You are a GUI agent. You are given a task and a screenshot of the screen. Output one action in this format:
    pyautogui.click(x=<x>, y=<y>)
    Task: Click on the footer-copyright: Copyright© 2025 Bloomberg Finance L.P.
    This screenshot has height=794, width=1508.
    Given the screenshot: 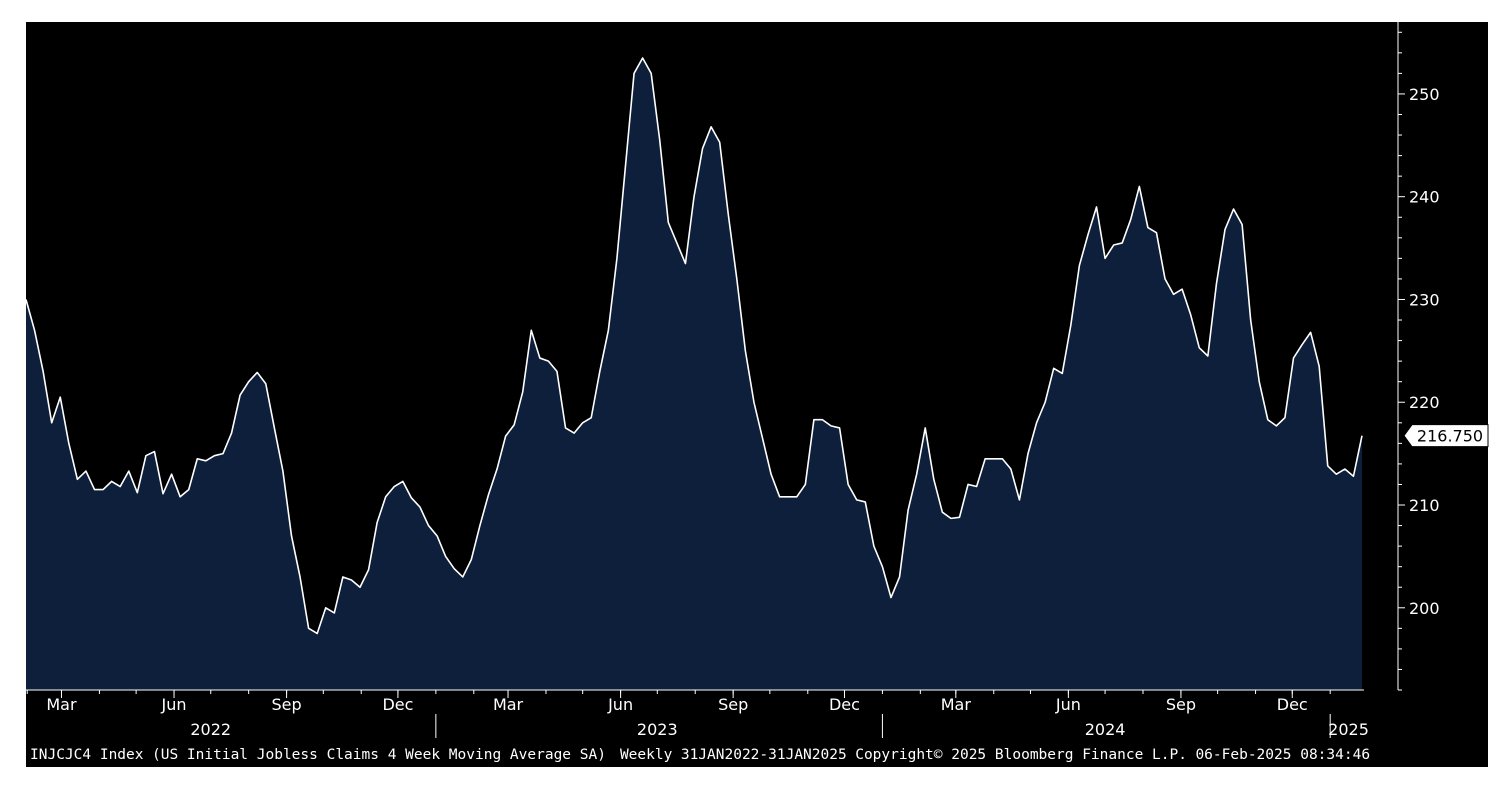 What is the action you would take?
    pyautogui.click(x=1021, y=755)
    